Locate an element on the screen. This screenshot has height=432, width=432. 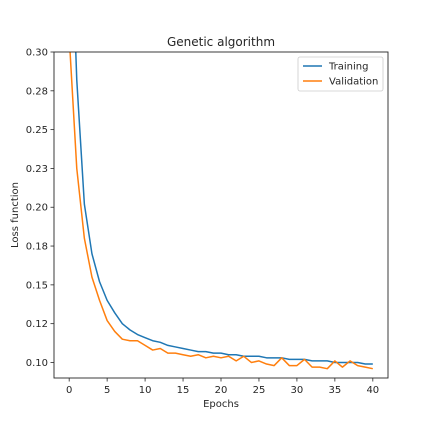
y-tick-label: 0.15 is located at coordinates (37, 285).